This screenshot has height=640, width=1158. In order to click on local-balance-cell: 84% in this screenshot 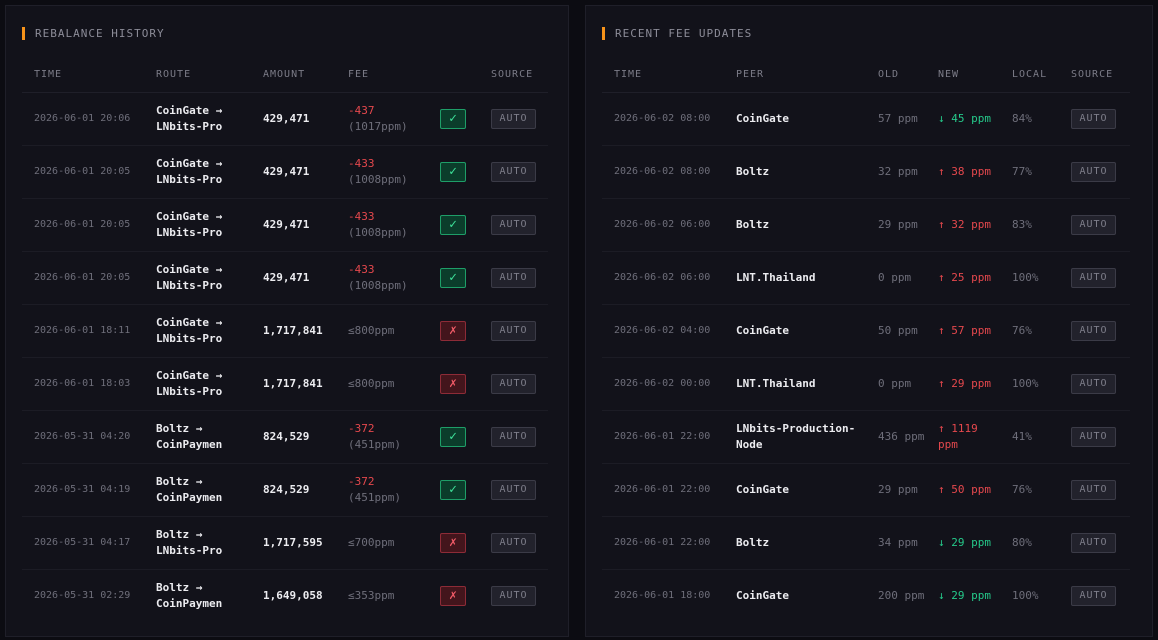, I will do `click(1029, 119)`.